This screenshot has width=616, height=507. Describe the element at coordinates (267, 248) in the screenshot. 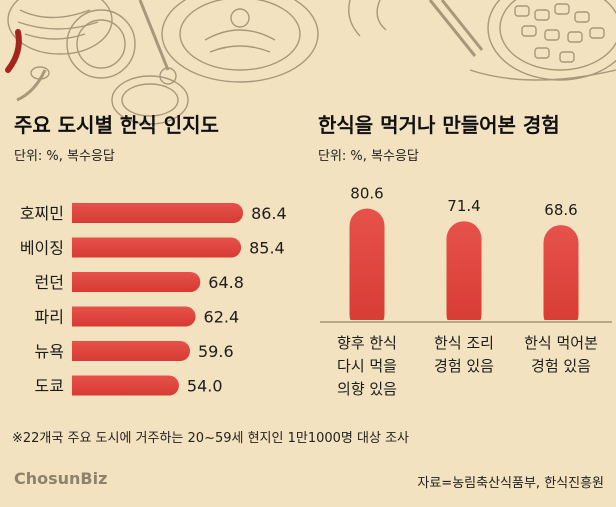

I see `left-value-label: 85.4` at that location.